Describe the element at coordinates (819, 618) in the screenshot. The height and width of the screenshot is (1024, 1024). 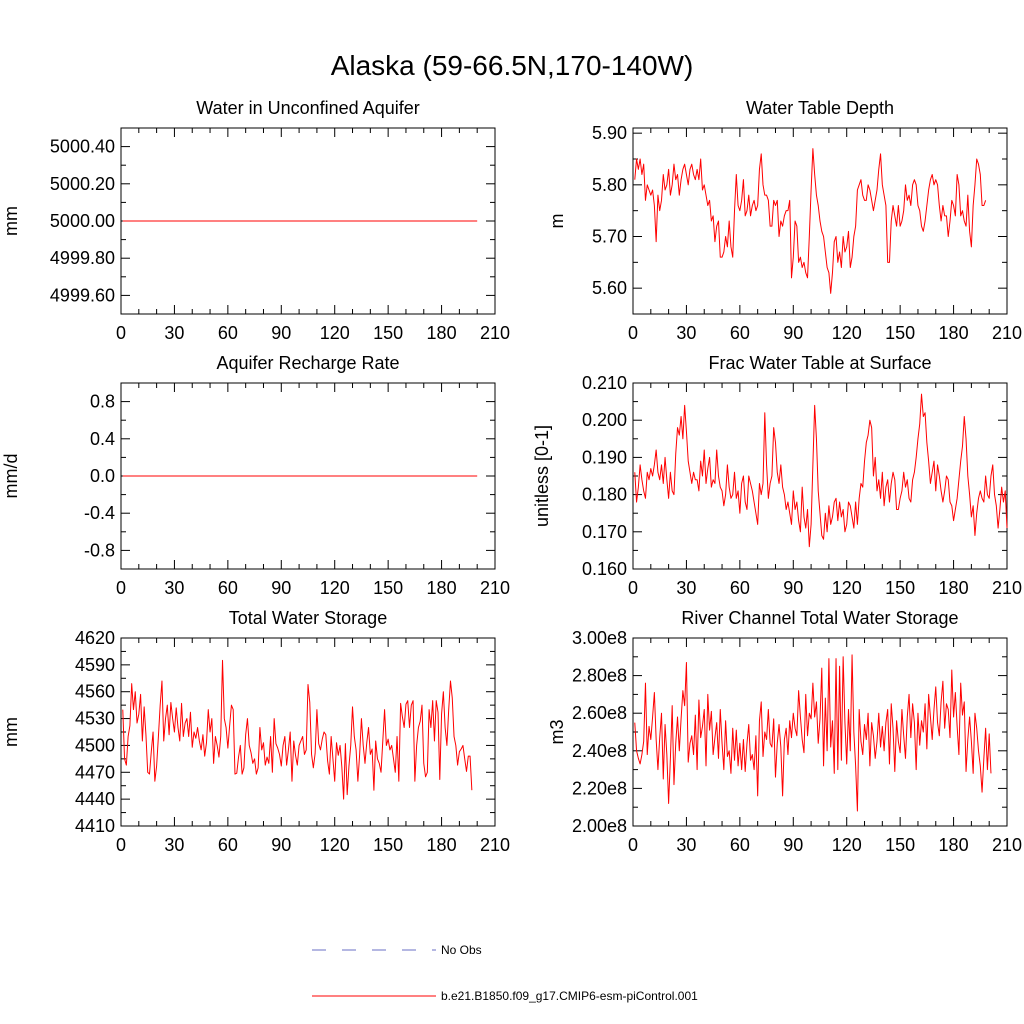
I see `chart-title: River Channel Total Water Storage` at that location.